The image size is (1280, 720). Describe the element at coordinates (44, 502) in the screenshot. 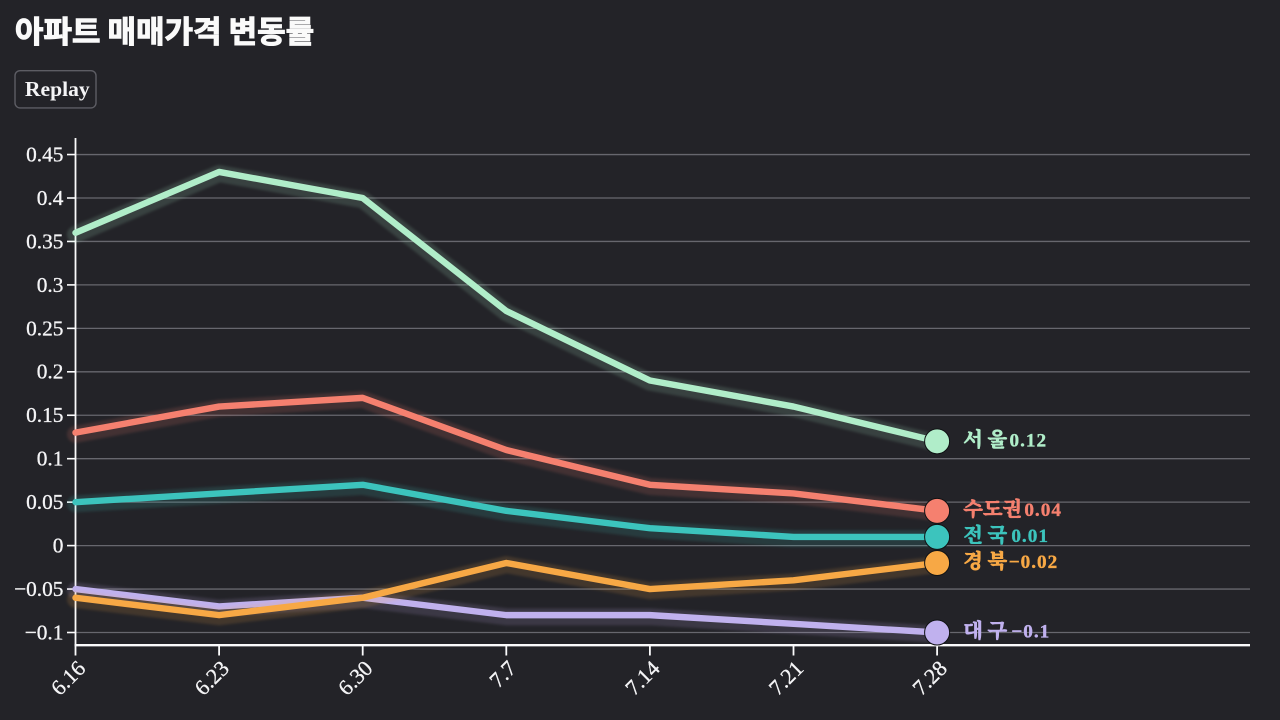

I see `svg-text: 0.05` at that location.